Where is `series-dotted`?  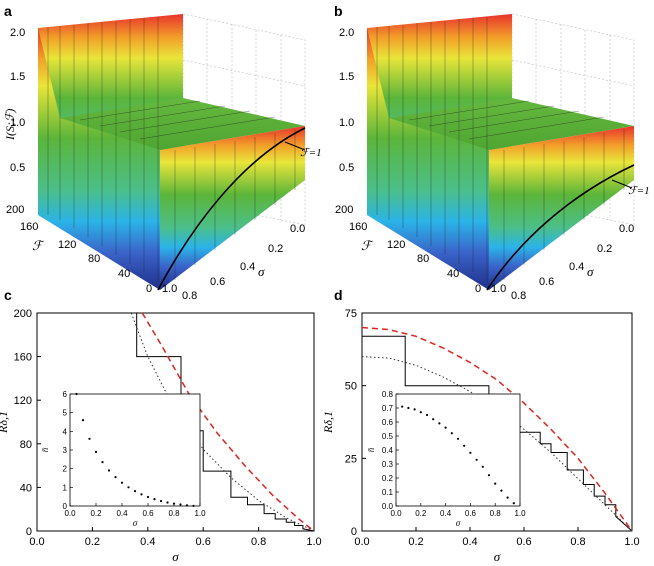
series-dotted is located at coordinates (222, 422).